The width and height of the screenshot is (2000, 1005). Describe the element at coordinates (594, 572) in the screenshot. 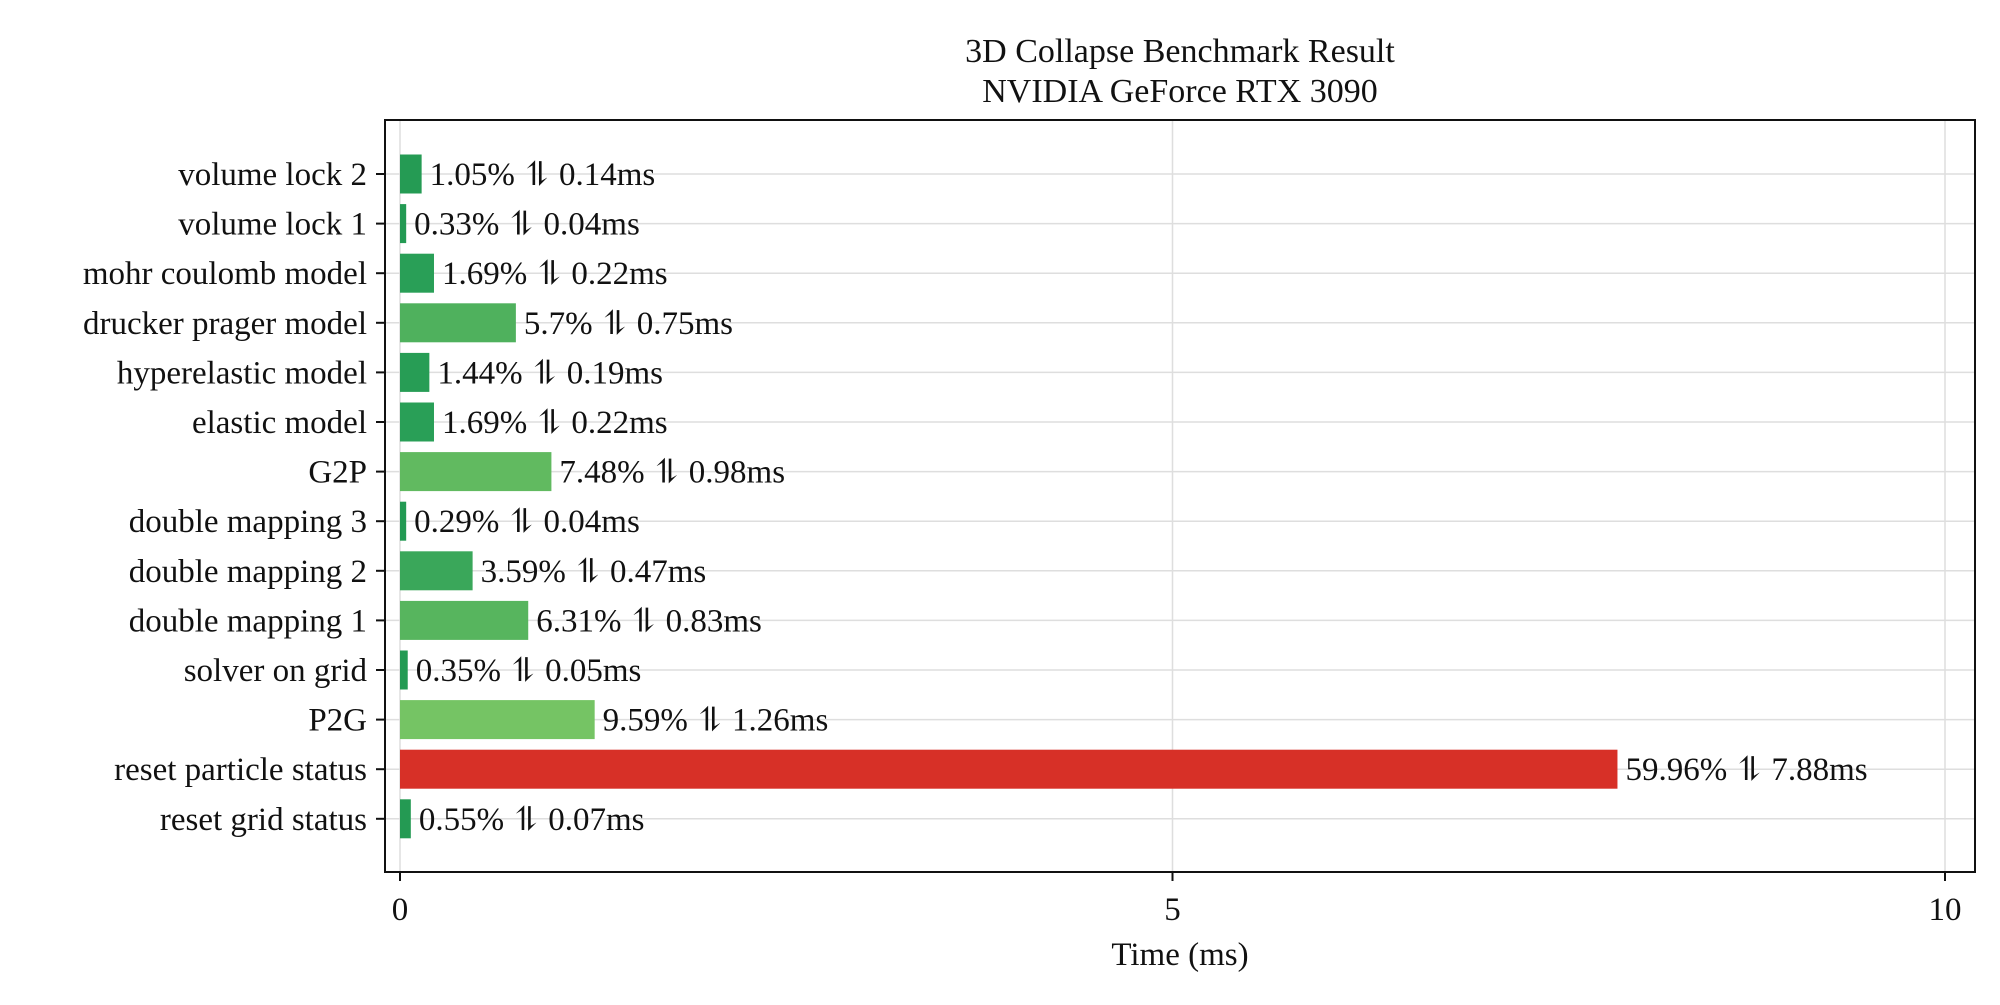

I see `bar-data-label: 3.59% ⥮ 0.47ms` at that location.